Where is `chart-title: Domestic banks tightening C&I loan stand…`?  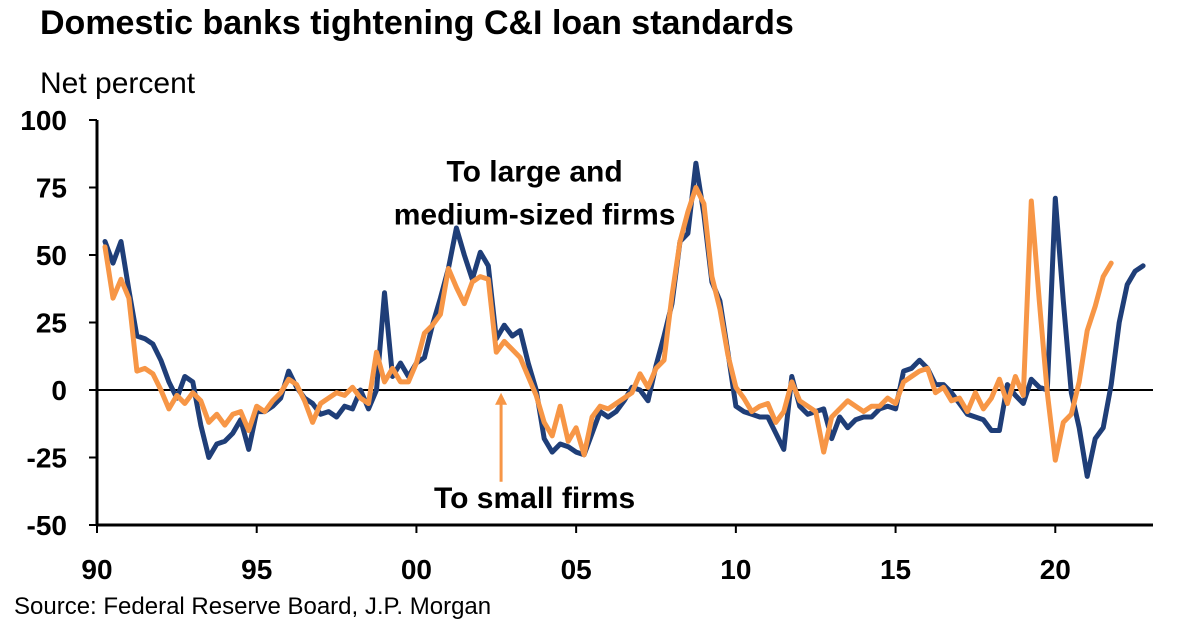
chart-title: Domestic banks tightening C&I loan stand… is located at coordinates (417, 23).